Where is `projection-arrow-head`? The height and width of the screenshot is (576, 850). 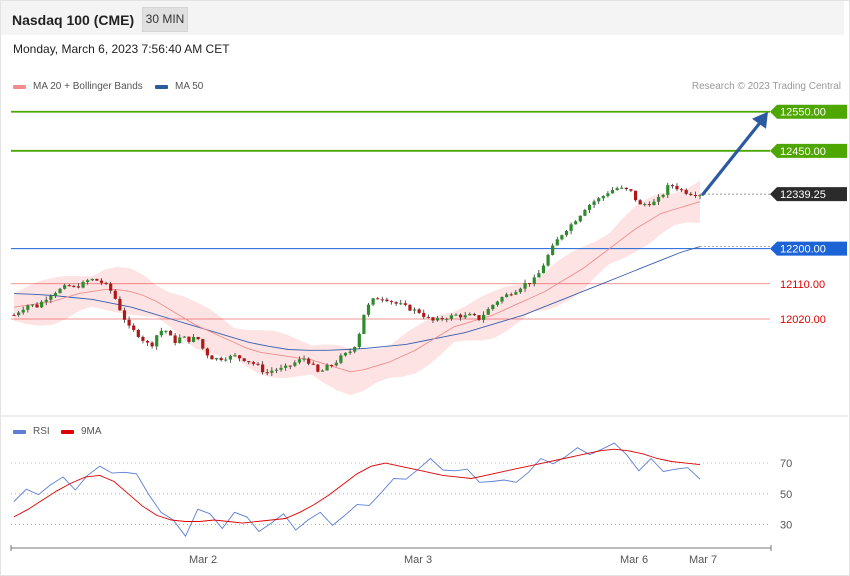
projection-arrow-head is located at coordinates (760, 120).